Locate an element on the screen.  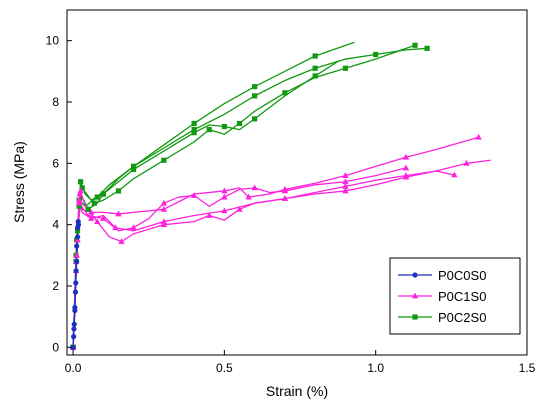
x-axis-title: Strain (%) is located at coordinates (297, 391).